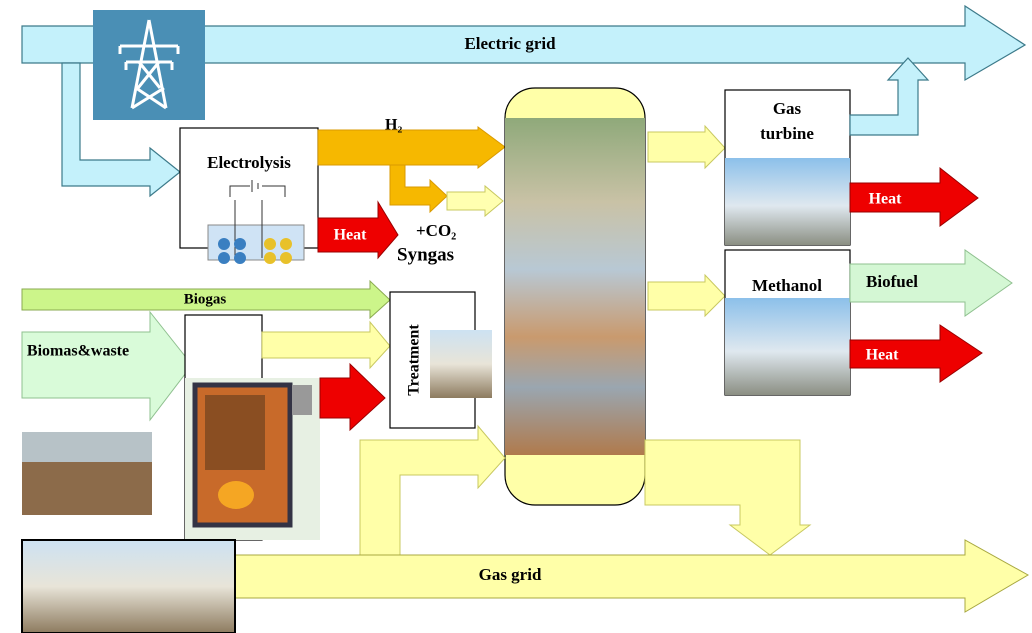 The width and height of the screenshot is (1032, 633). I want to click on h2-branch-arrow, so click(418, 189).